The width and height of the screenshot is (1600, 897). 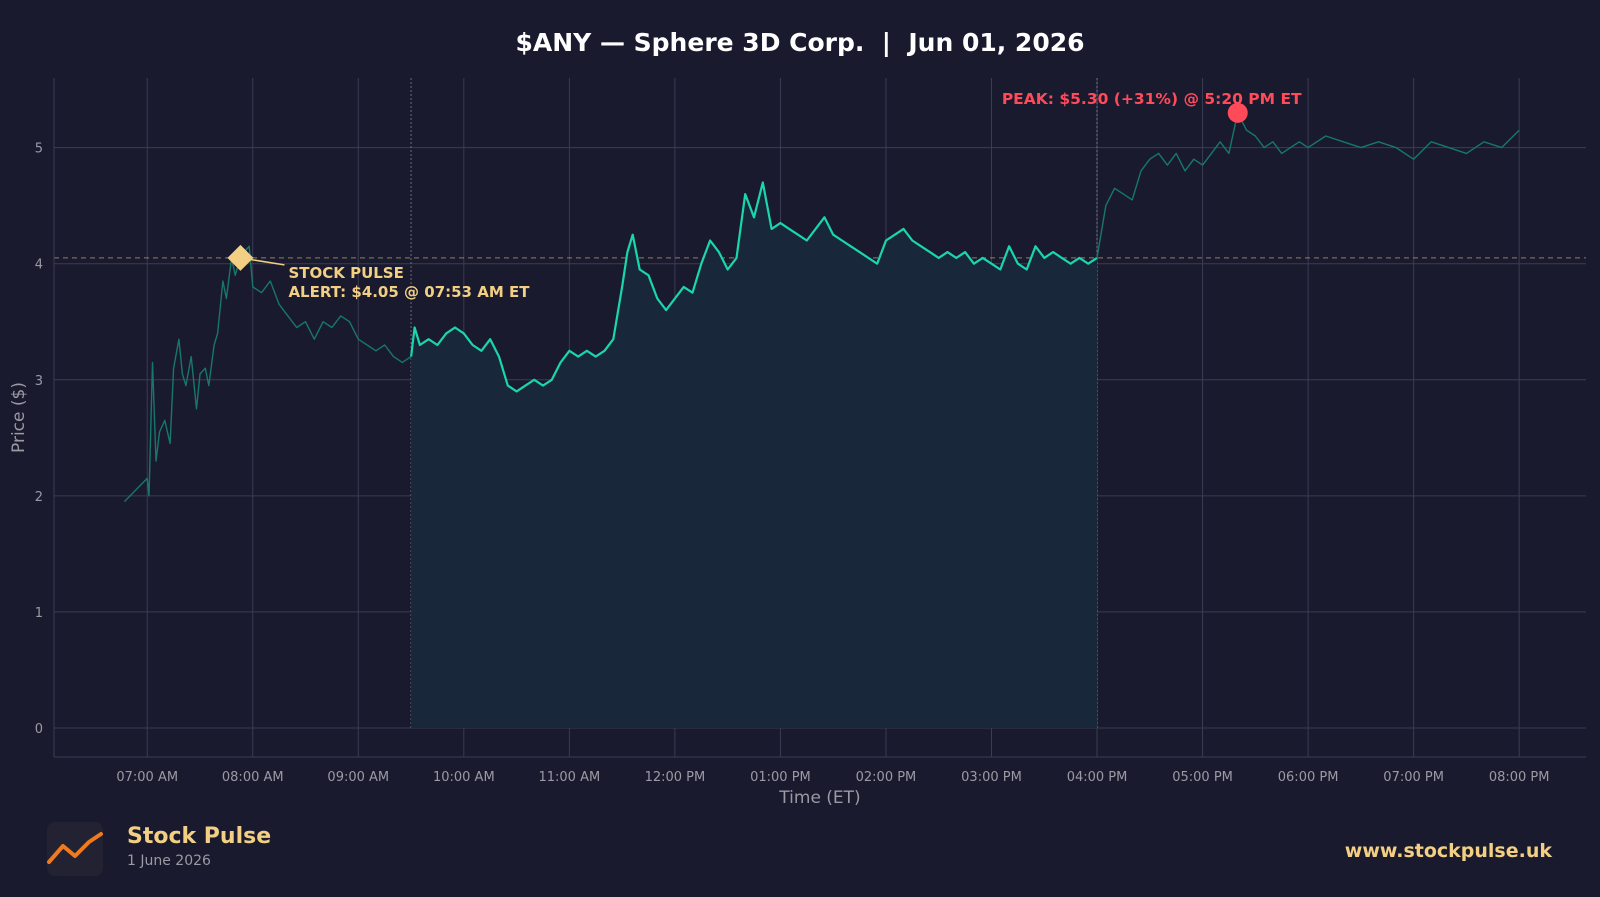 I want to click on x-tick-label: 09:00 AM, so click(x=358, y=777).